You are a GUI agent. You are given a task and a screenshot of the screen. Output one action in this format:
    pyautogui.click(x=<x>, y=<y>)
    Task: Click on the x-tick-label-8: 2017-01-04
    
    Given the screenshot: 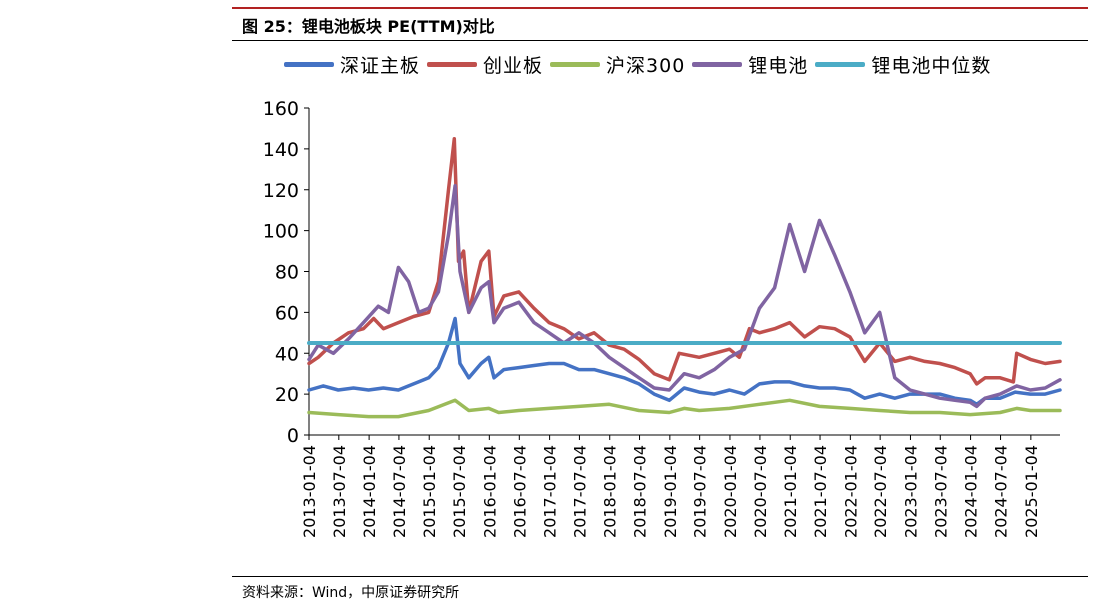 What is the action you would take?
    pyautogui.click(x=550, y=491)
    